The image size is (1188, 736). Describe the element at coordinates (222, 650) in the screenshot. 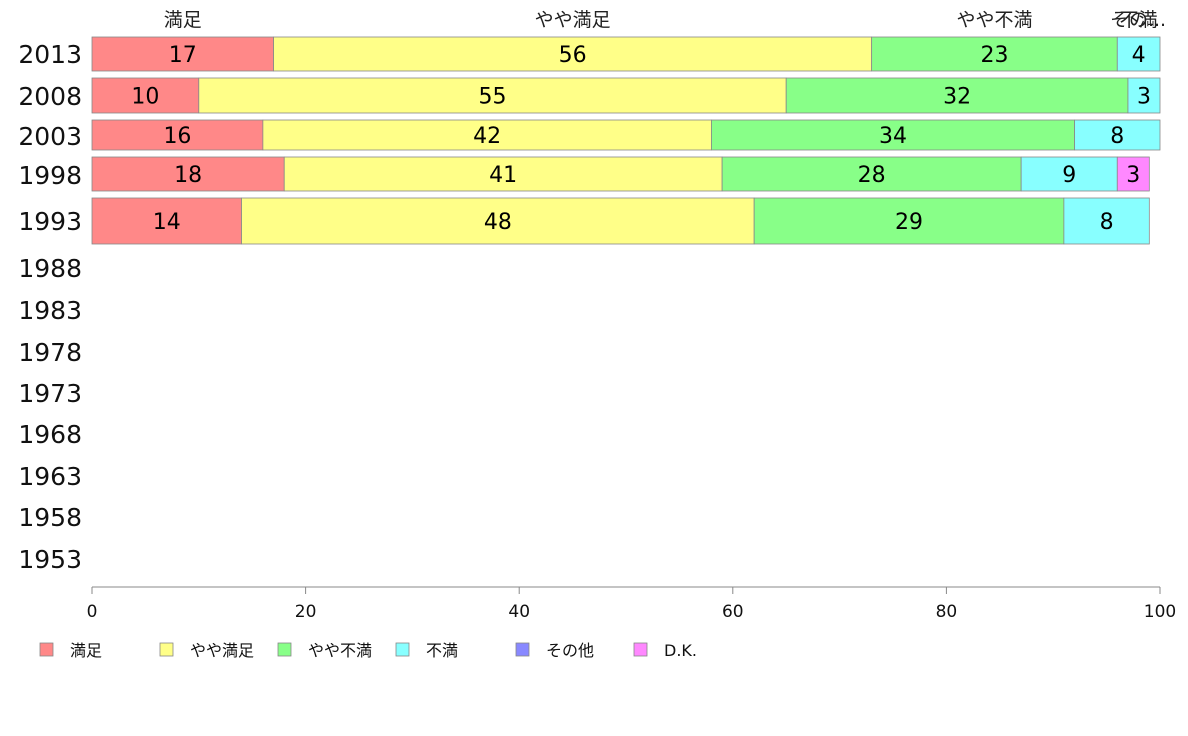

I see `legend-label: やや満足` at that location.